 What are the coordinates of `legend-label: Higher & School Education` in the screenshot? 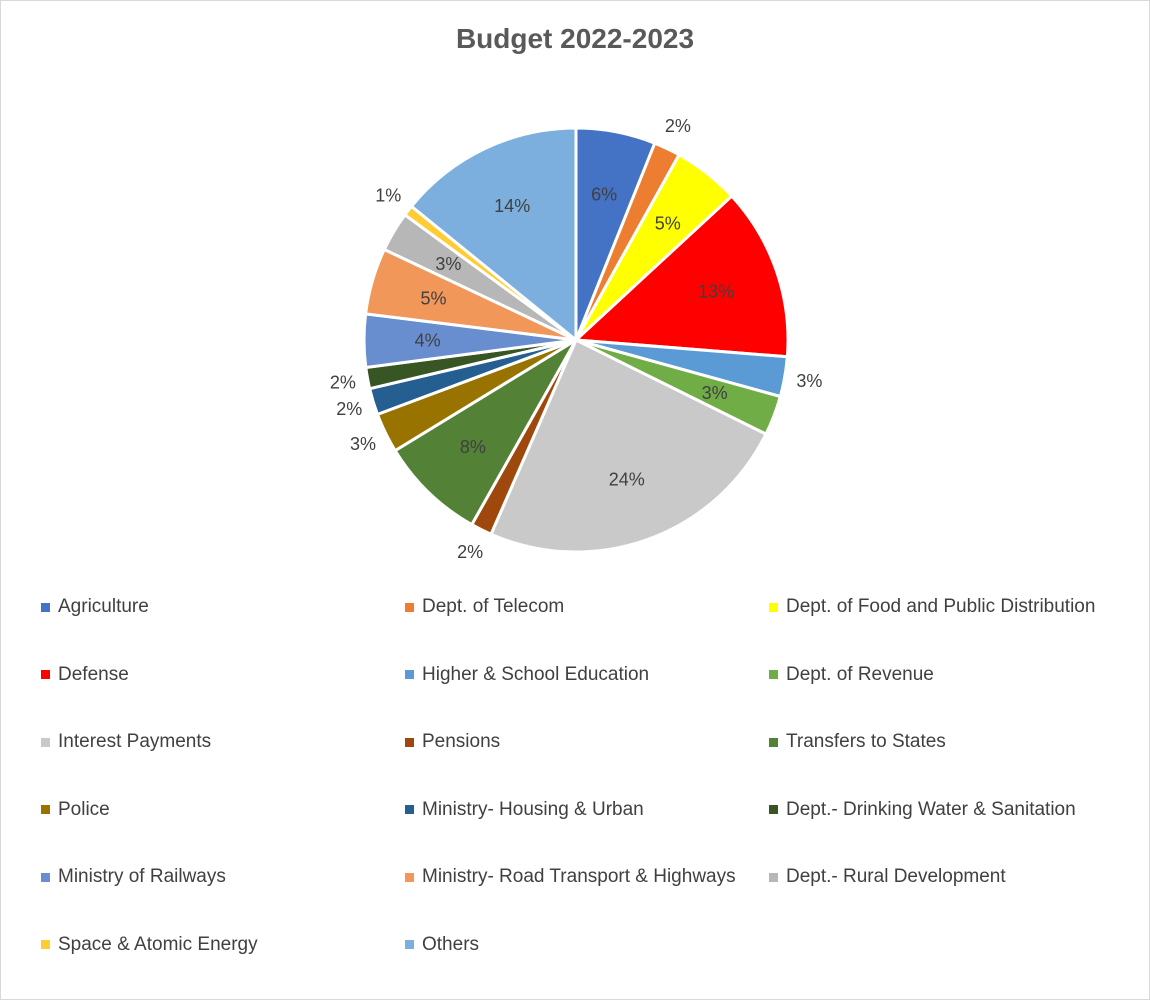 It's located at (536, 674).